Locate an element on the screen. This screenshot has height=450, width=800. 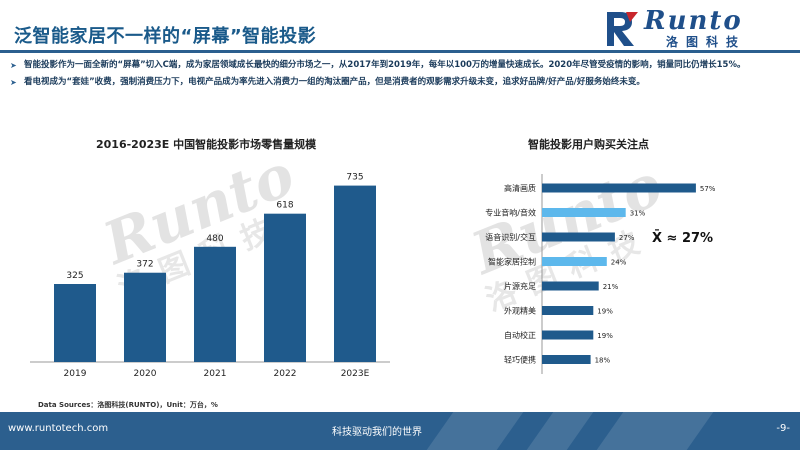
mean-annotation: X̄ ≈ 27% is located at coordinates (682, 238).